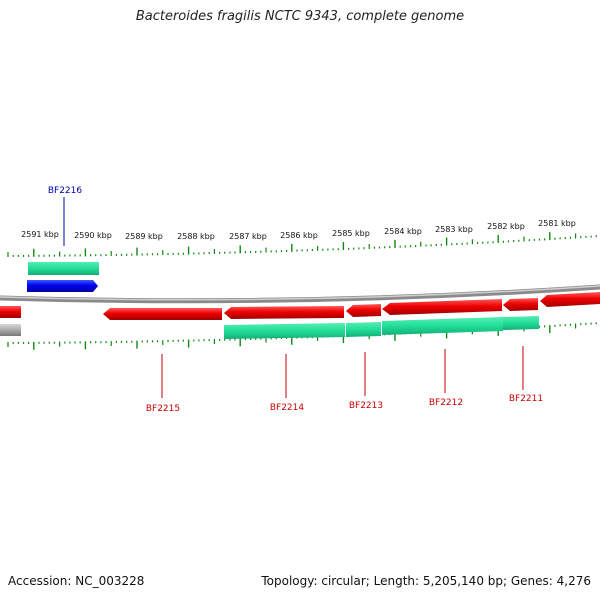 The image size is (600, 600). Describe the element at coordinates (526, 399) in the screenshot. I see `gene-label-bf2211: BF2211` at that location.